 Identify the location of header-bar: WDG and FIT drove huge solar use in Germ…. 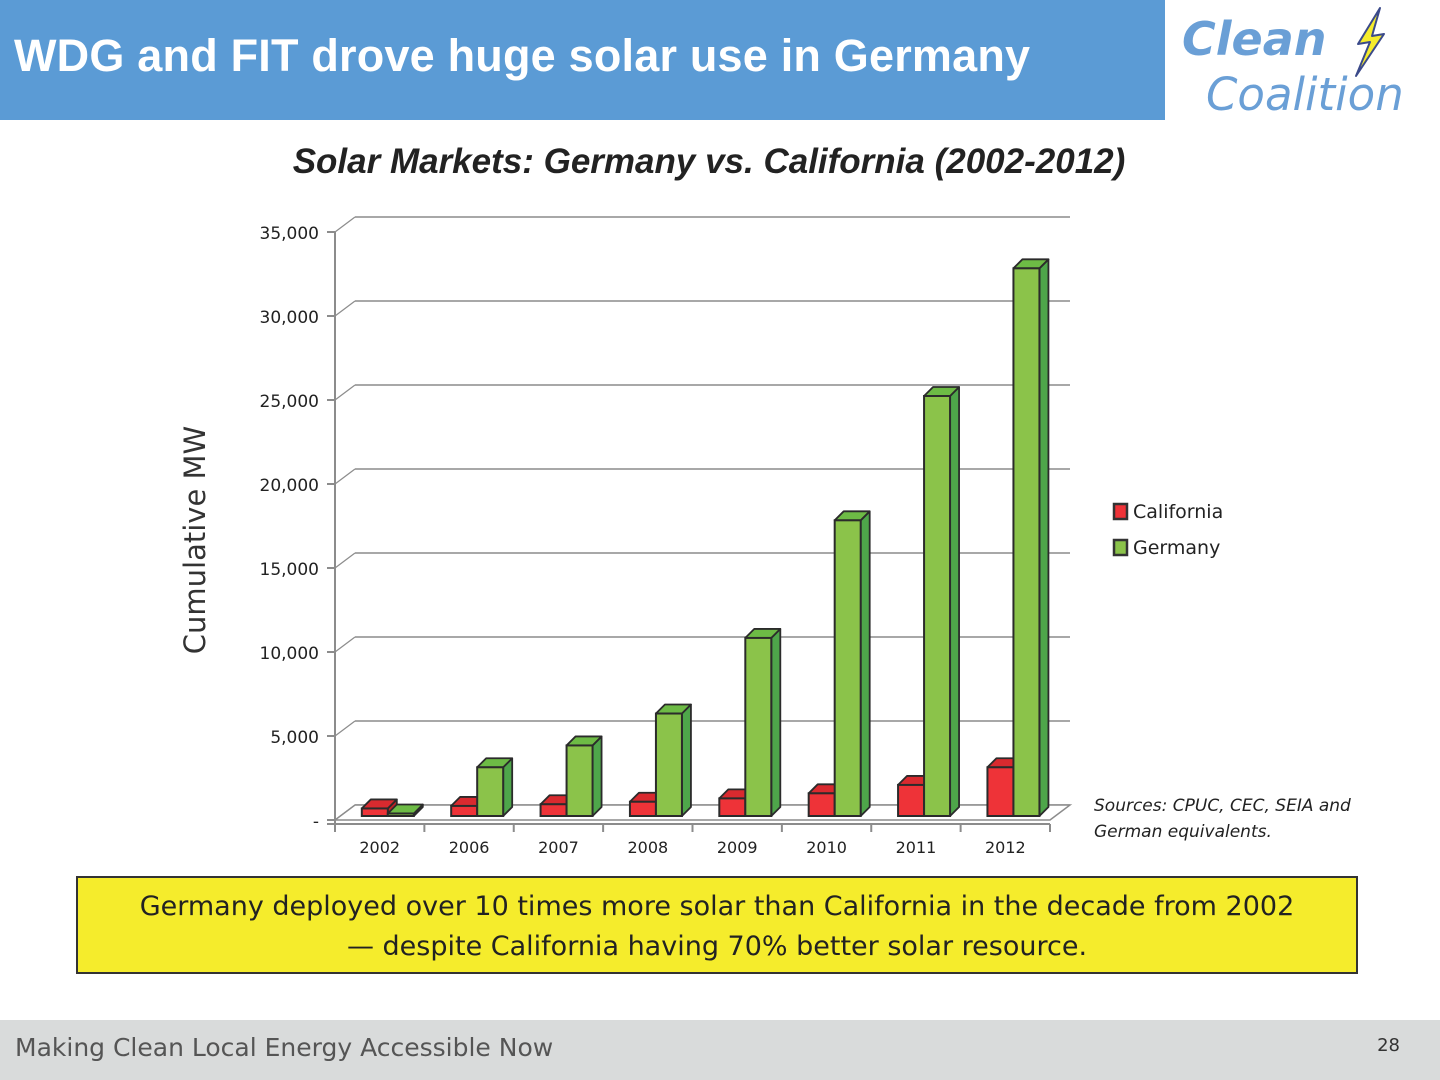
(582, 60).